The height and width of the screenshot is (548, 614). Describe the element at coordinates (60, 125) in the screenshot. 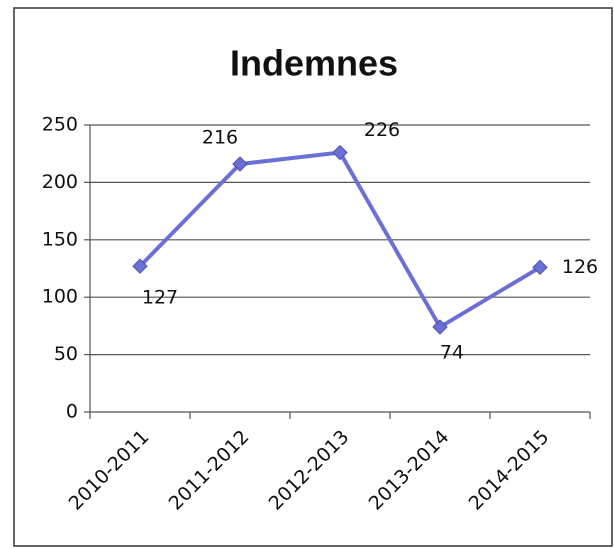

I see `y-tick-label: 250` at that location.